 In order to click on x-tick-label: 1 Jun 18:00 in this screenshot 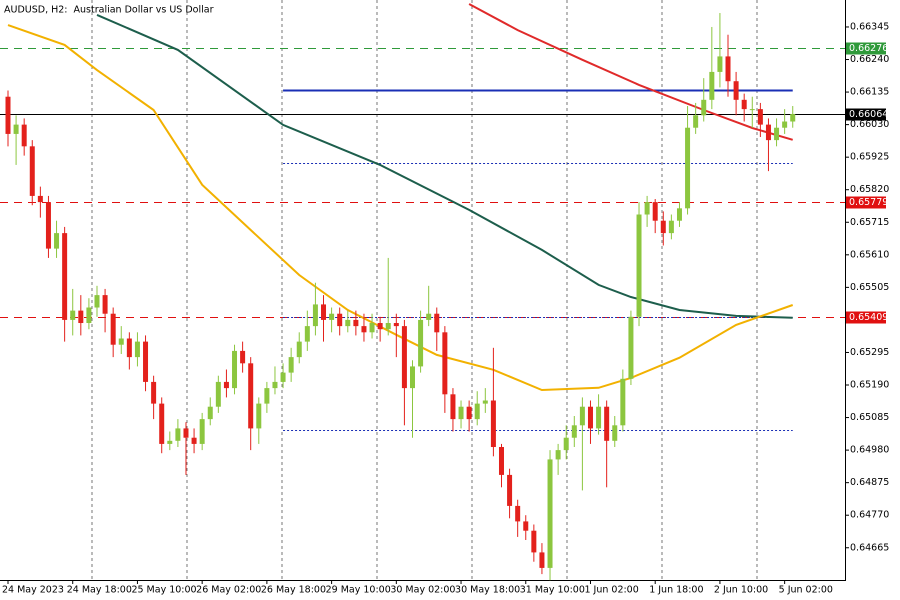, I will do `click(676, 590)`.